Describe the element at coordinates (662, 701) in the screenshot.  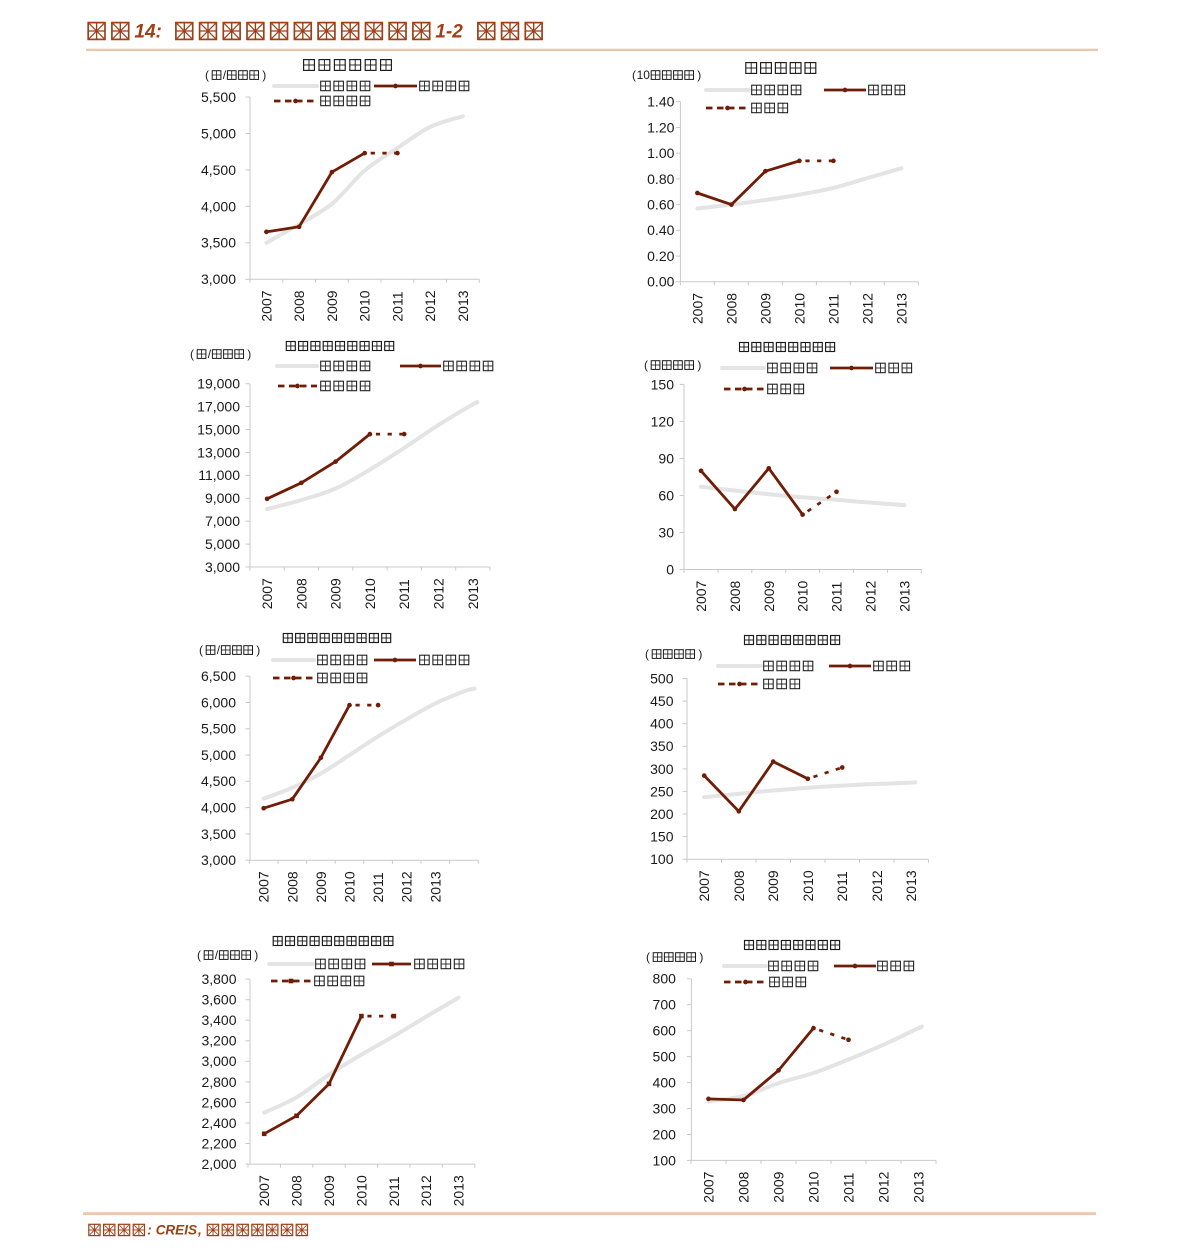
I see `svg-text: 450` at that location.